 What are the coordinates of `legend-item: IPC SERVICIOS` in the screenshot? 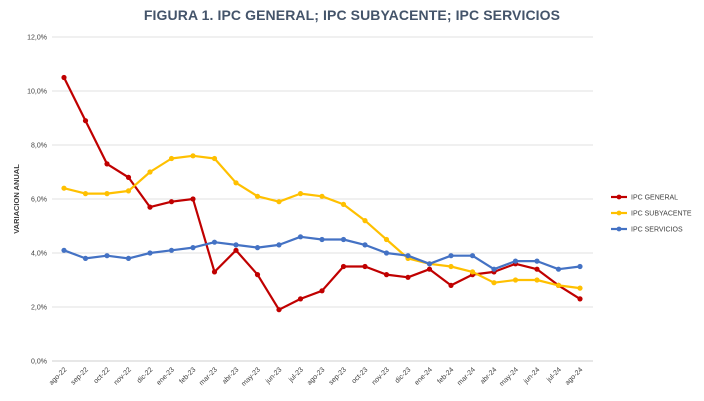 It's located at (647, 230).